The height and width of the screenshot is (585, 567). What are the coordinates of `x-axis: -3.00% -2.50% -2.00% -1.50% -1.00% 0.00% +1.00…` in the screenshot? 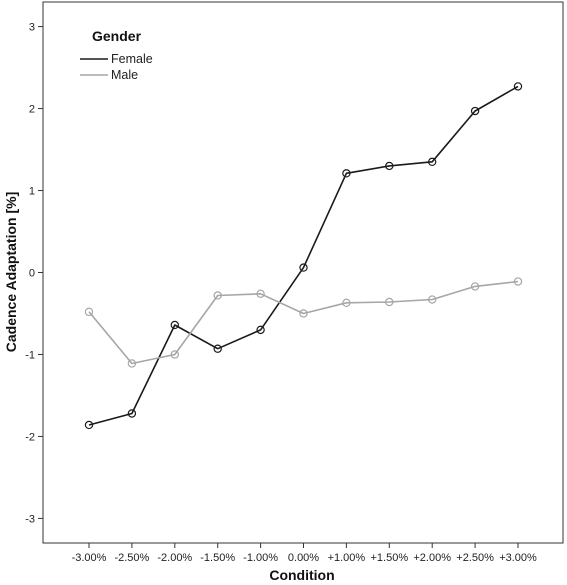 It's located at (304, 553).